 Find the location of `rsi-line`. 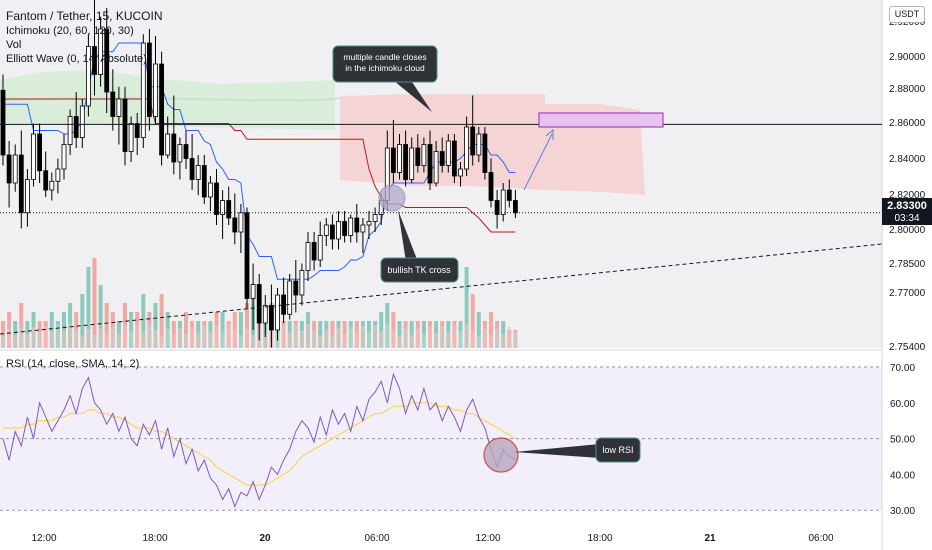

rsi-line is located at coordinates (259, 440).